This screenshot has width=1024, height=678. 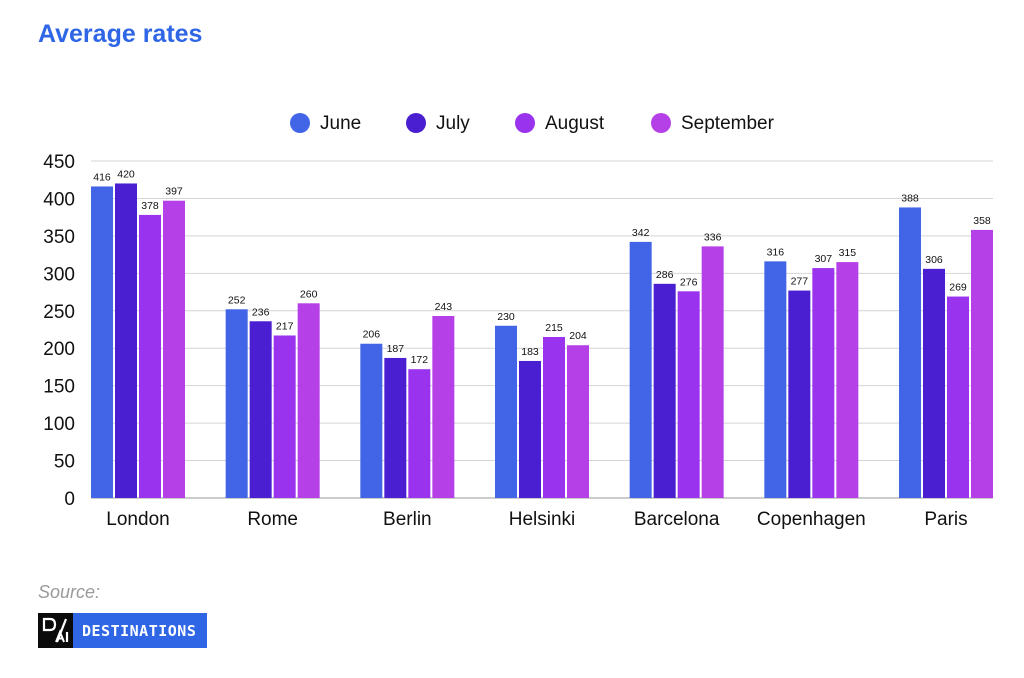 I want to click on data-label: 236, so click(x=261, y=312).